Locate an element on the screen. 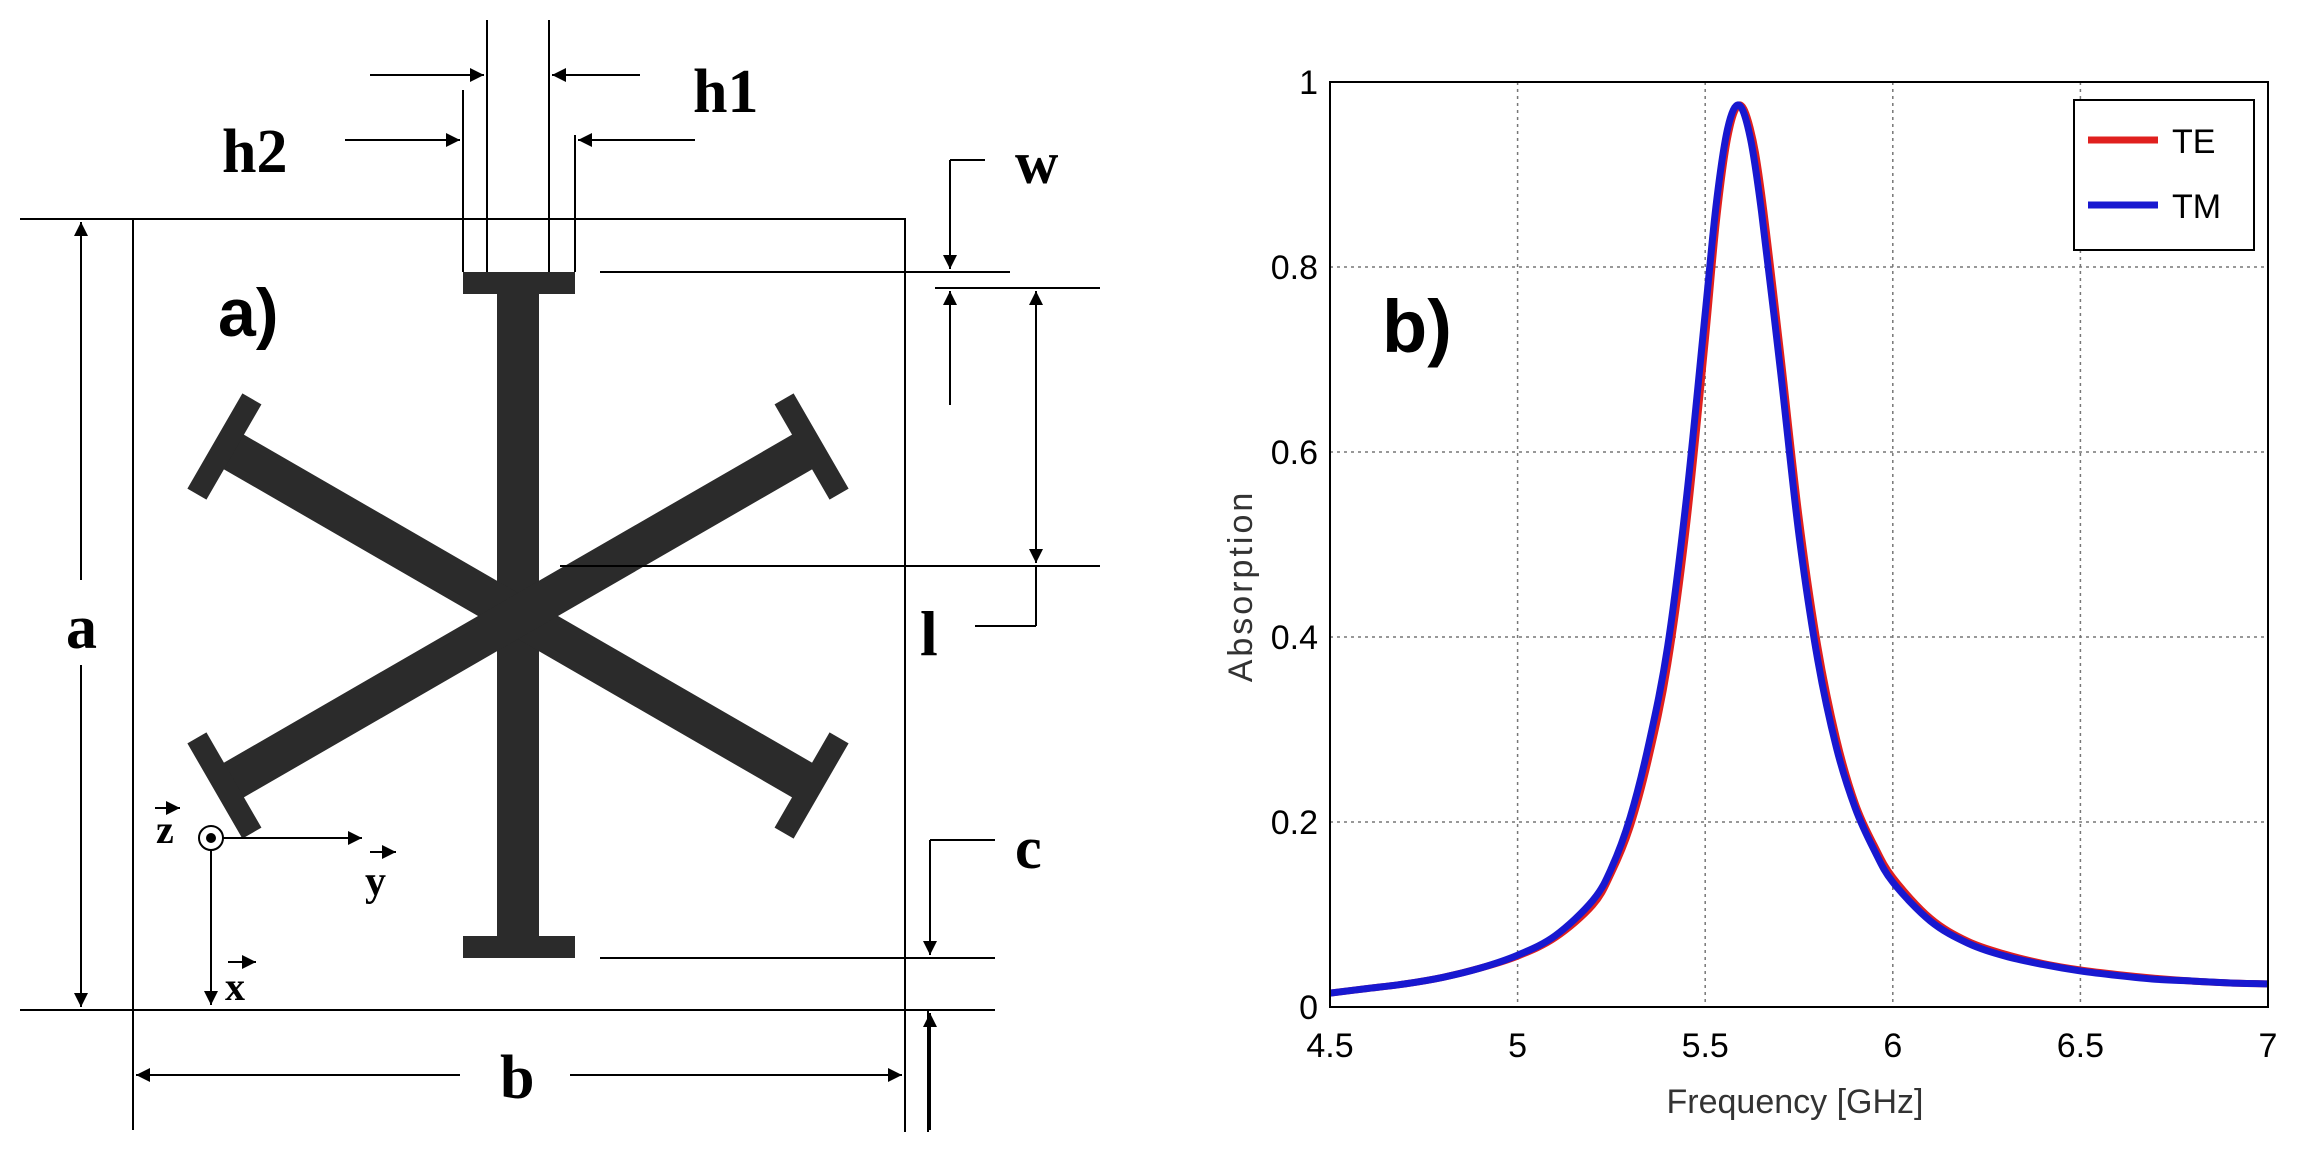 This screenshot has width=2298, height=1152. dimension-h1-label: h1 is located at coordinates (725, 92).